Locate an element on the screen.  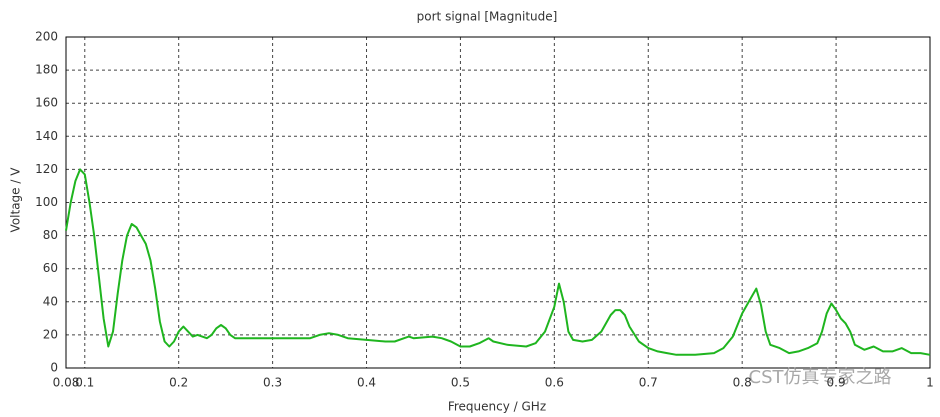
x-tick-label: 0.08 is located at coordinates (66, 383).